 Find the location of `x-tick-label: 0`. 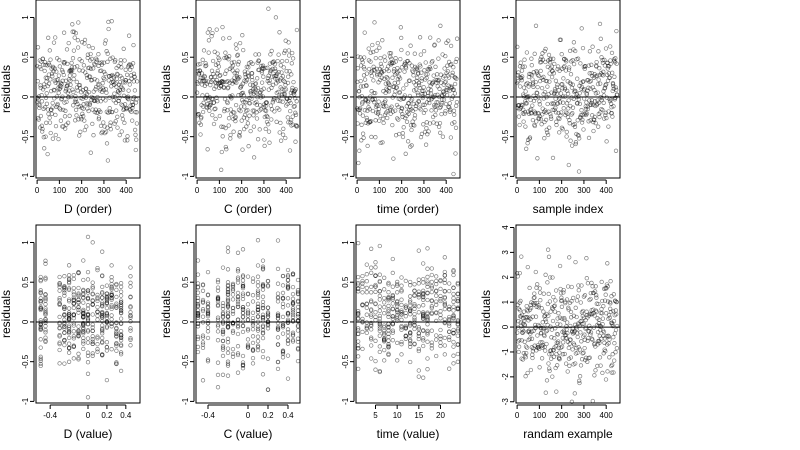

x-tick-label: 0 is located at coordinates (37, 190).